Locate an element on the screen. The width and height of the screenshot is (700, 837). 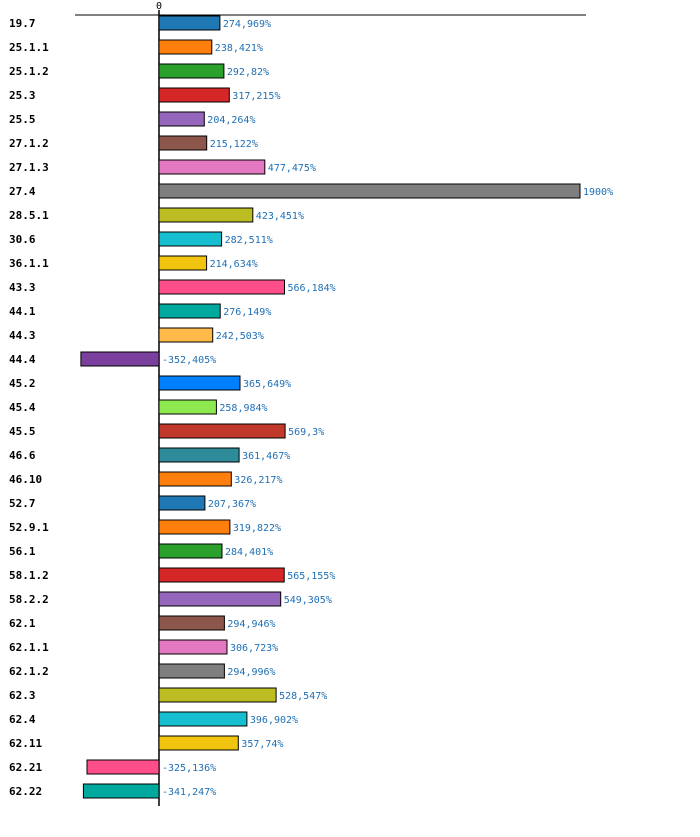
category-label: 45.4 is located at coordinates (22, 407).